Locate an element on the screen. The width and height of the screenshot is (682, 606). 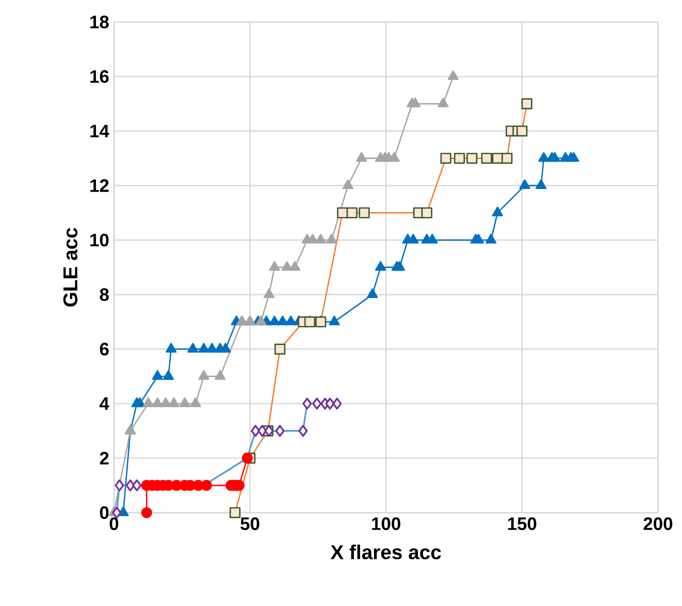
y-tick-label: 16 is located at coordinates (99, 76).